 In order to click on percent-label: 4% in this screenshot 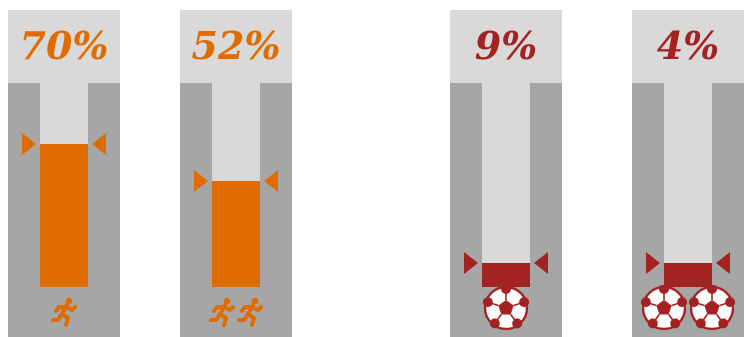, I will do `click(688, 45)`.